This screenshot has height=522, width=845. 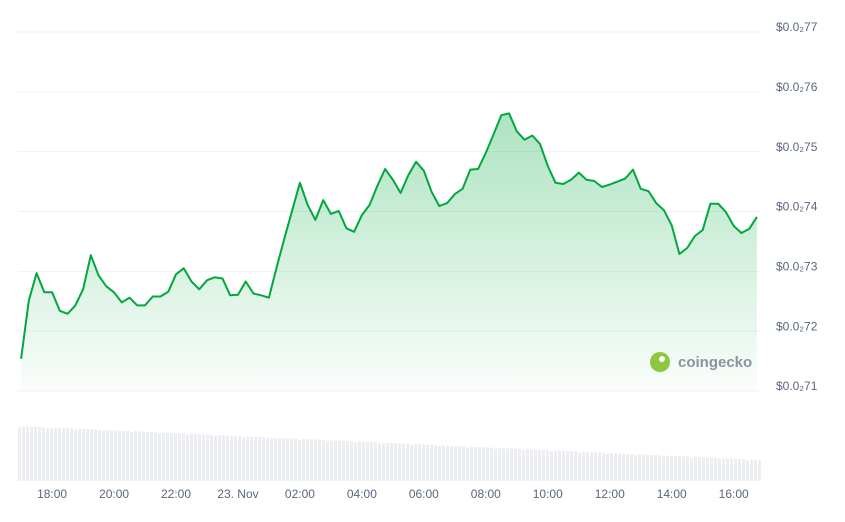 What do you see at coordinates (797, 326) in the screenshot?
I see `y-tick-label: $0.0₂72` at bounding box center [797, 326].